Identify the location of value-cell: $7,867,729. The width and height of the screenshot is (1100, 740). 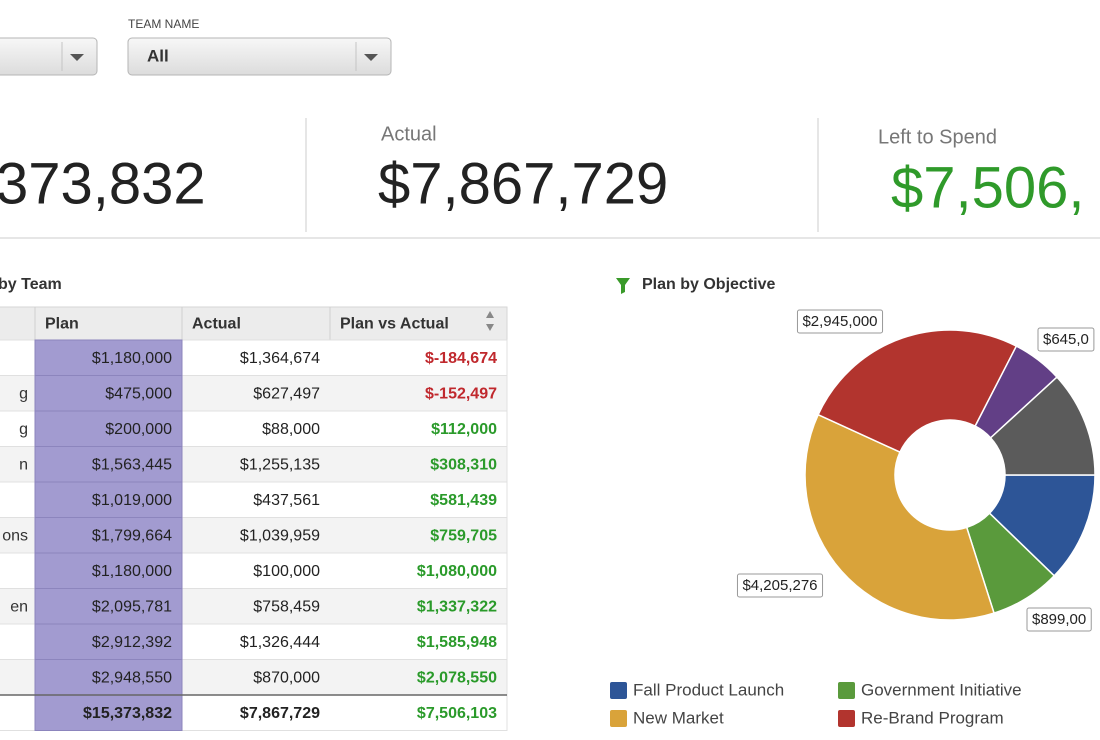
(280, 713).